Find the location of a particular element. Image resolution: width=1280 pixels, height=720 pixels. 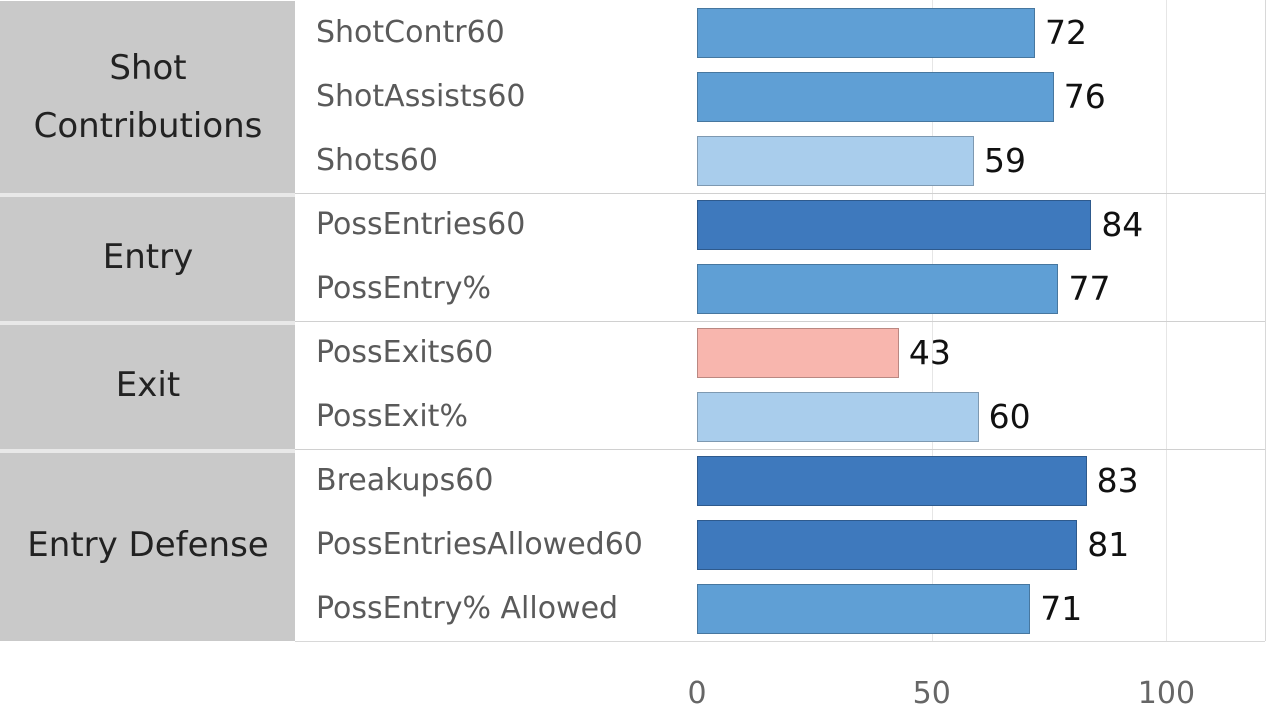

value-label: 71 is located at coordinates (1061, 608).